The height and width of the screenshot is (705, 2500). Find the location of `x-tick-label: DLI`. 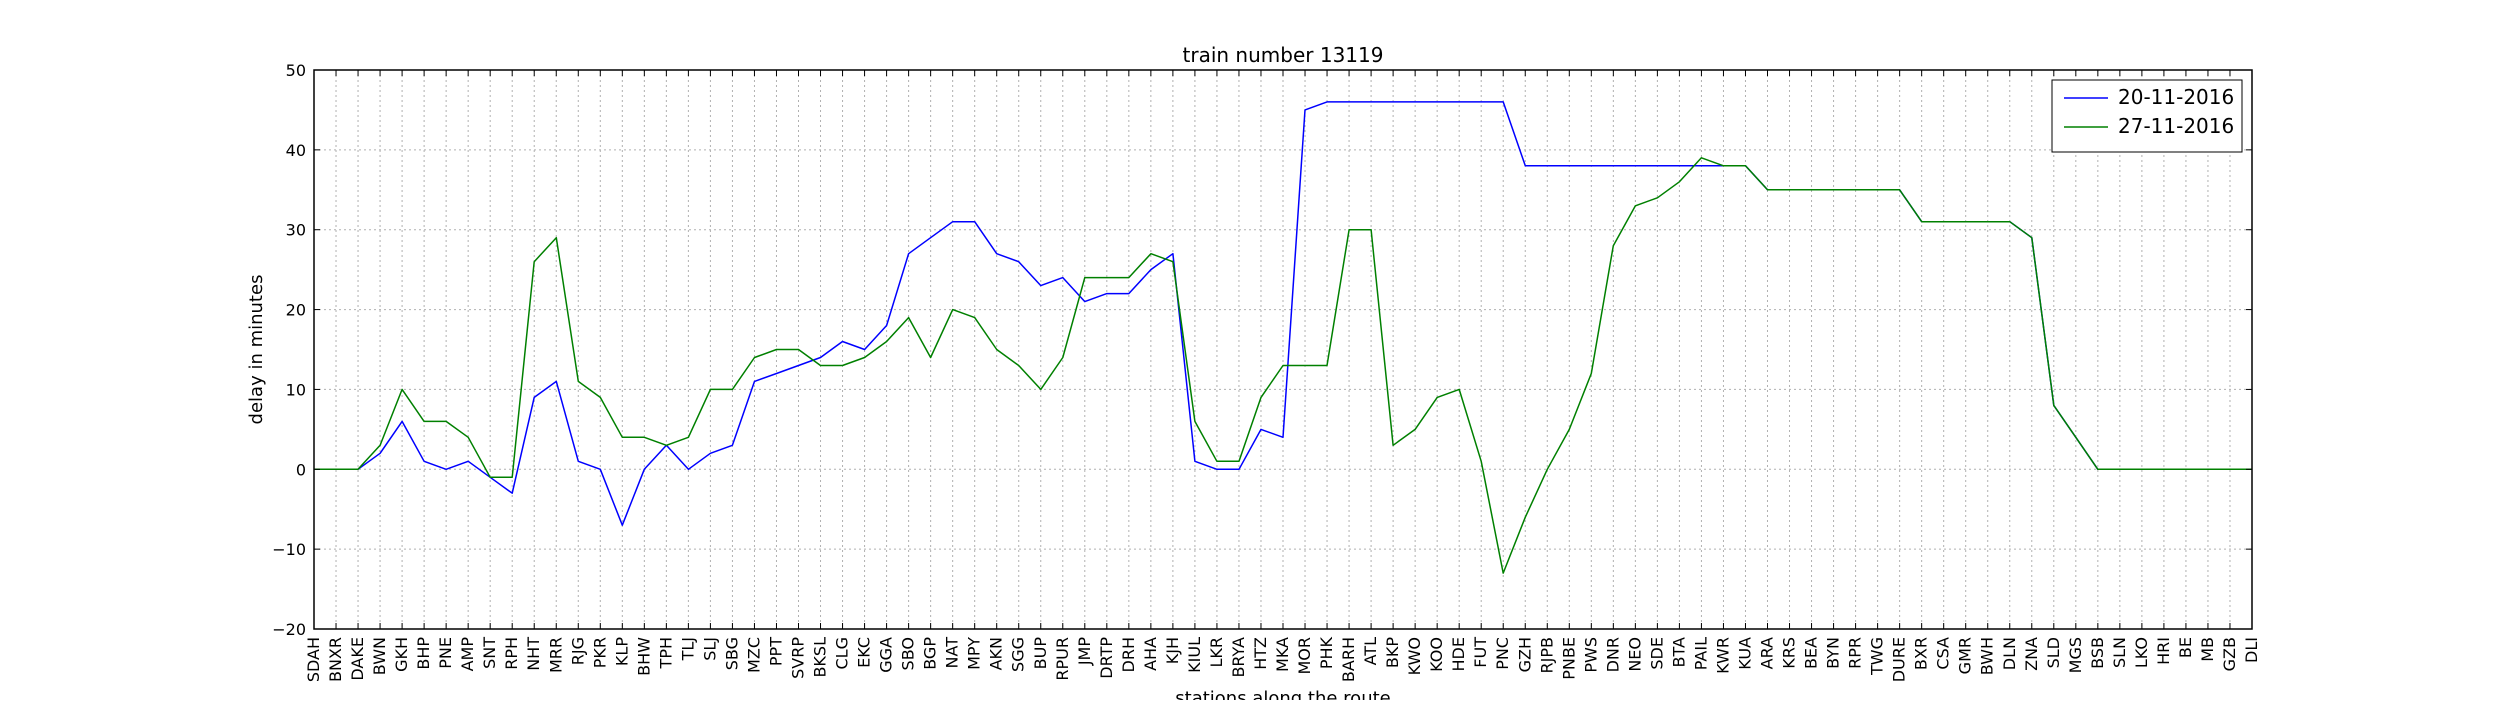

x-tick-label: DLI is located at coordinates (2251, 650).